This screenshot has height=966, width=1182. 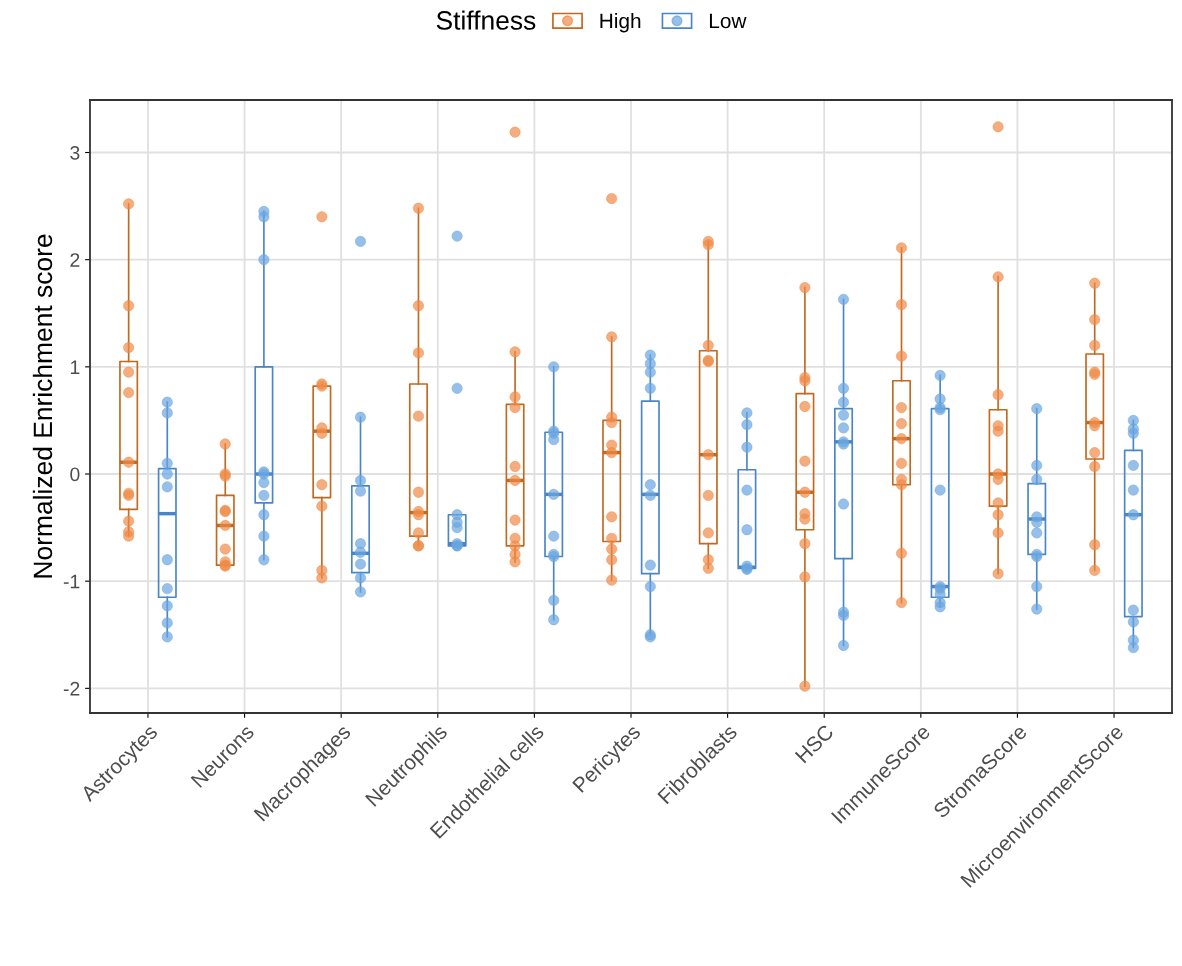 What do you see at coordinates (75, 367) in the screenshot?
I see `y-tick-label: 1` at bounding box center [75, 367].